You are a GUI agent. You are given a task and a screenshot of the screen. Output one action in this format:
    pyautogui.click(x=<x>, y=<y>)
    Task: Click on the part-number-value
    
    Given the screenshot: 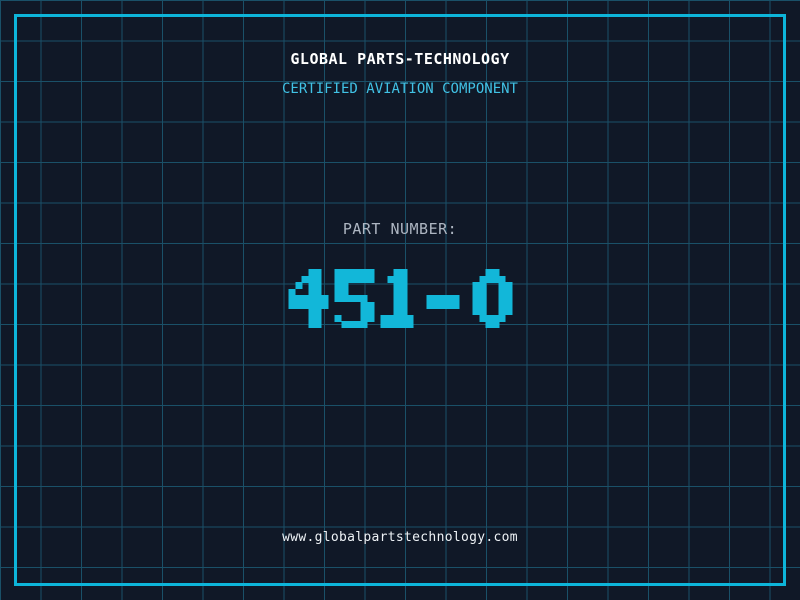 What is the action you would take?
    pyautogui.click(x=400, y=298)
    